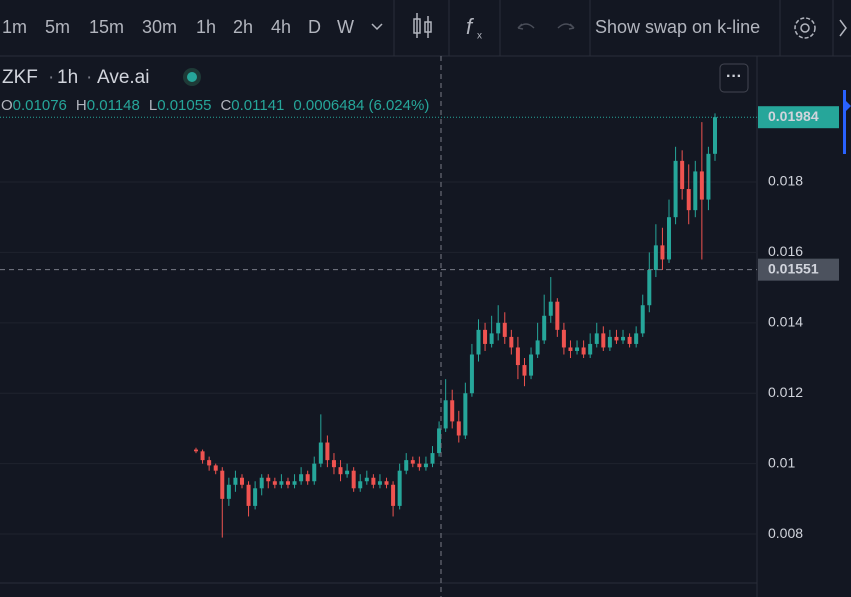  Describe the element at coordinates (793, 268) in the screenshot. I see `crosshair-price-label: 0.01551` at that location.